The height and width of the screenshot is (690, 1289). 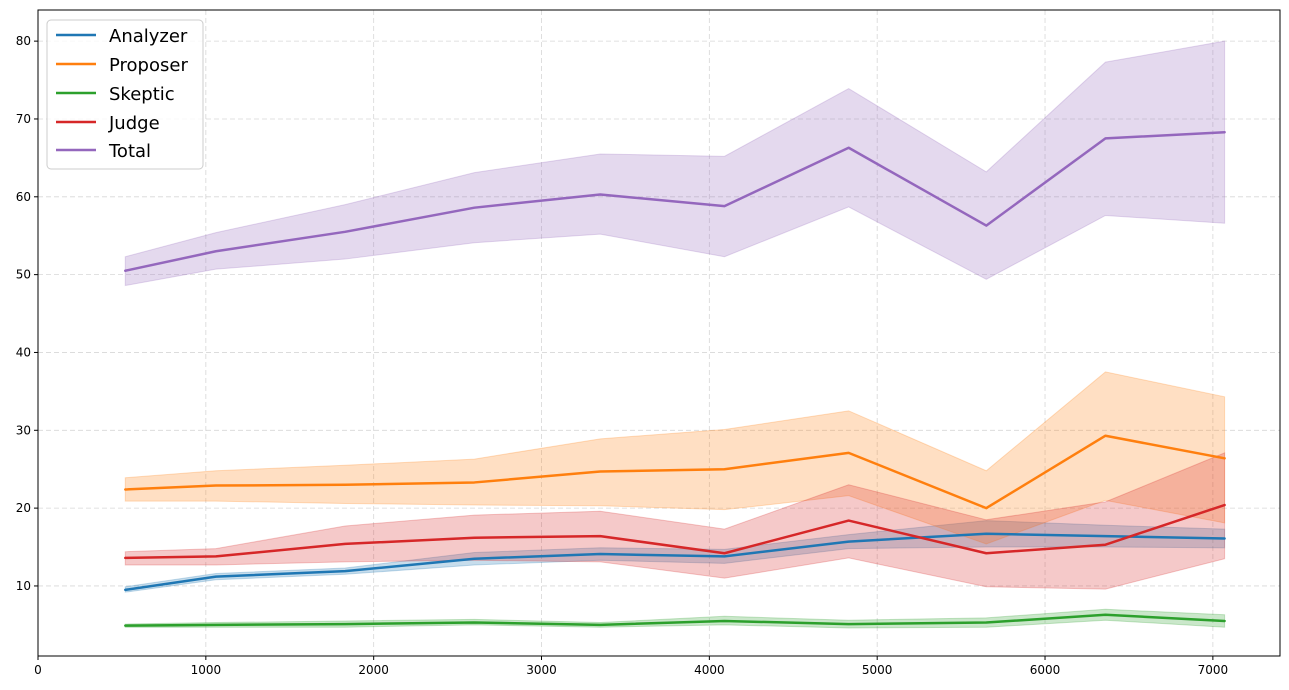 I want to click on legend: Analyzer Proposer Skeptic Judge Total, so click(x=125, y=94).